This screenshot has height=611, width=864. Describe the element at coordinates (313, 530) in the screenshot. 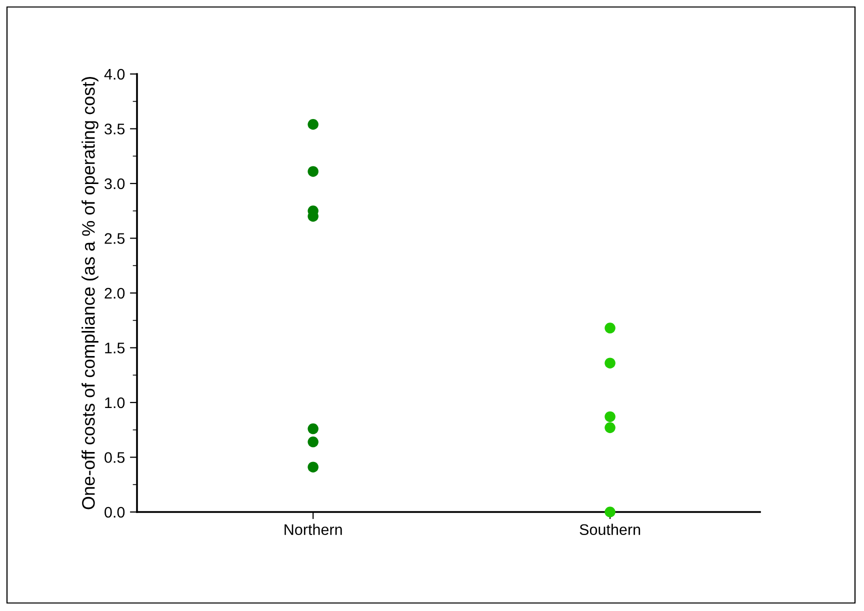

I see `x-tick-label: Northern` at that location.